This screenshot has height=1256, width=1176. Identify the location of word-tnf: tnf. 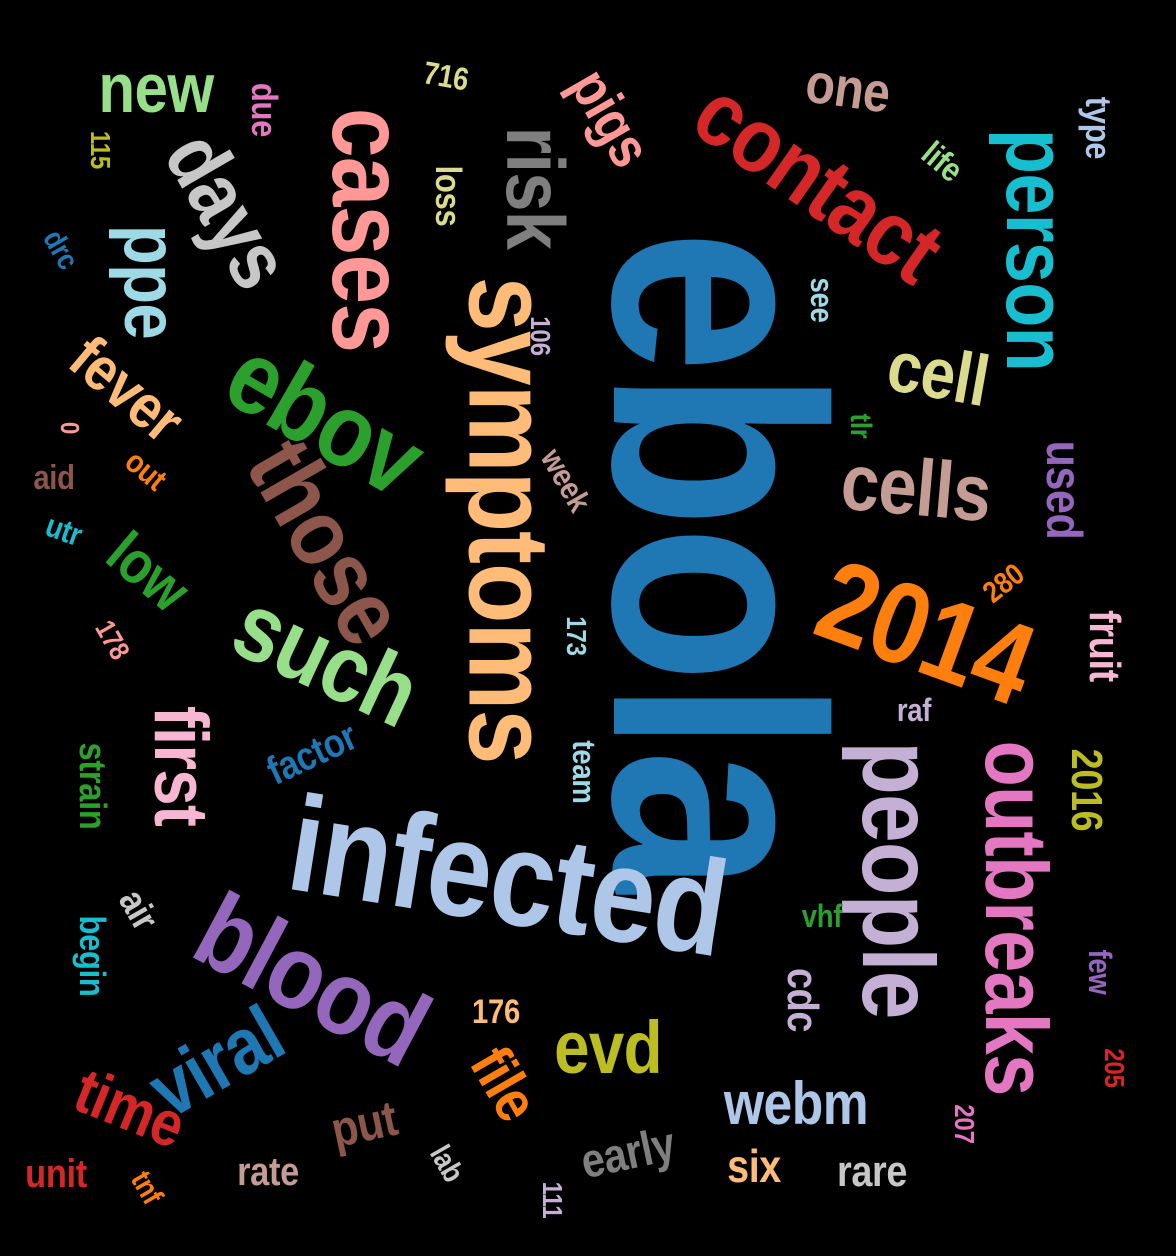
(146, 1187).